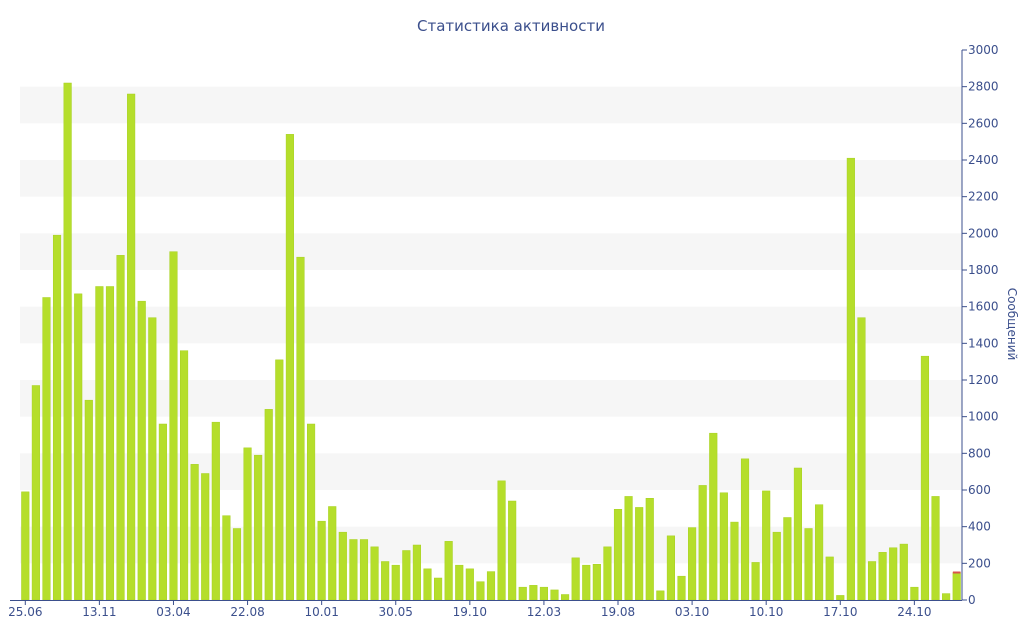 The width and height of the screenshot is (1024, 640). Describe the element at coordinates (247, 612) in the screenshot. I see `x-tick-label: 22.08` at that location.